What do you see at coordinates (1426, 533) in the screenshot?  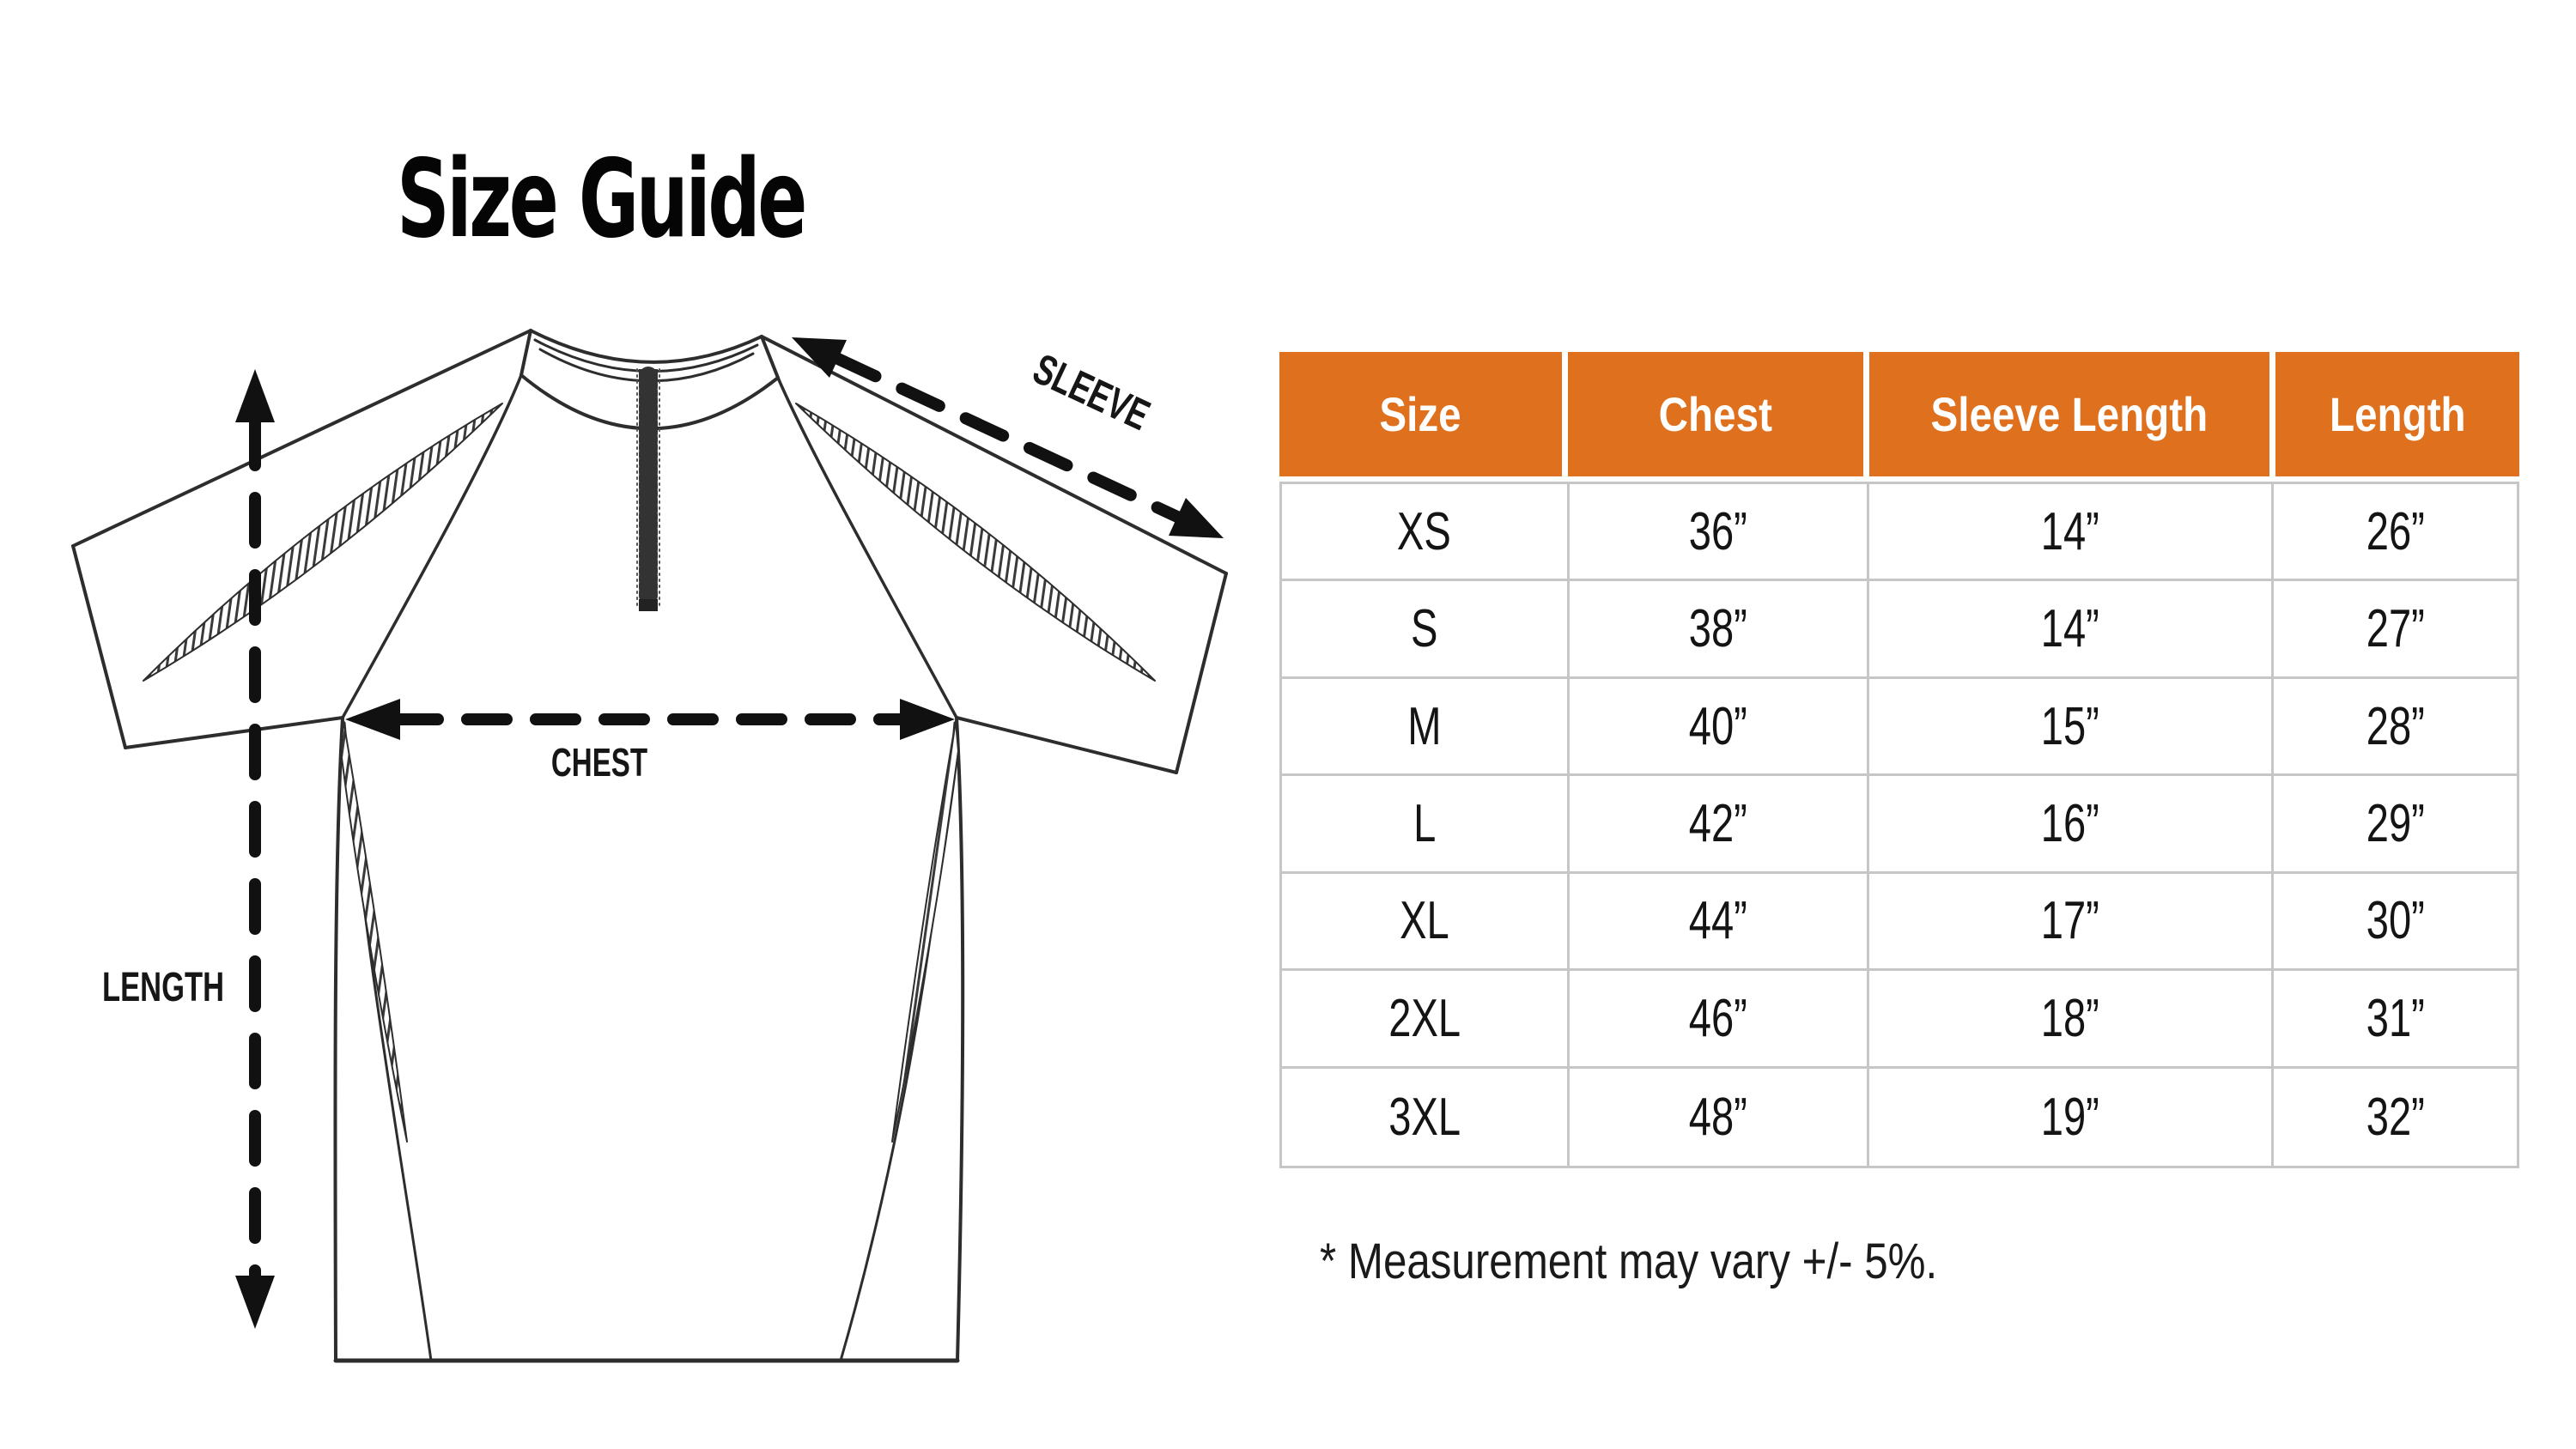 I see `table-cell-size: XS` at bounding box center [1426, 533].